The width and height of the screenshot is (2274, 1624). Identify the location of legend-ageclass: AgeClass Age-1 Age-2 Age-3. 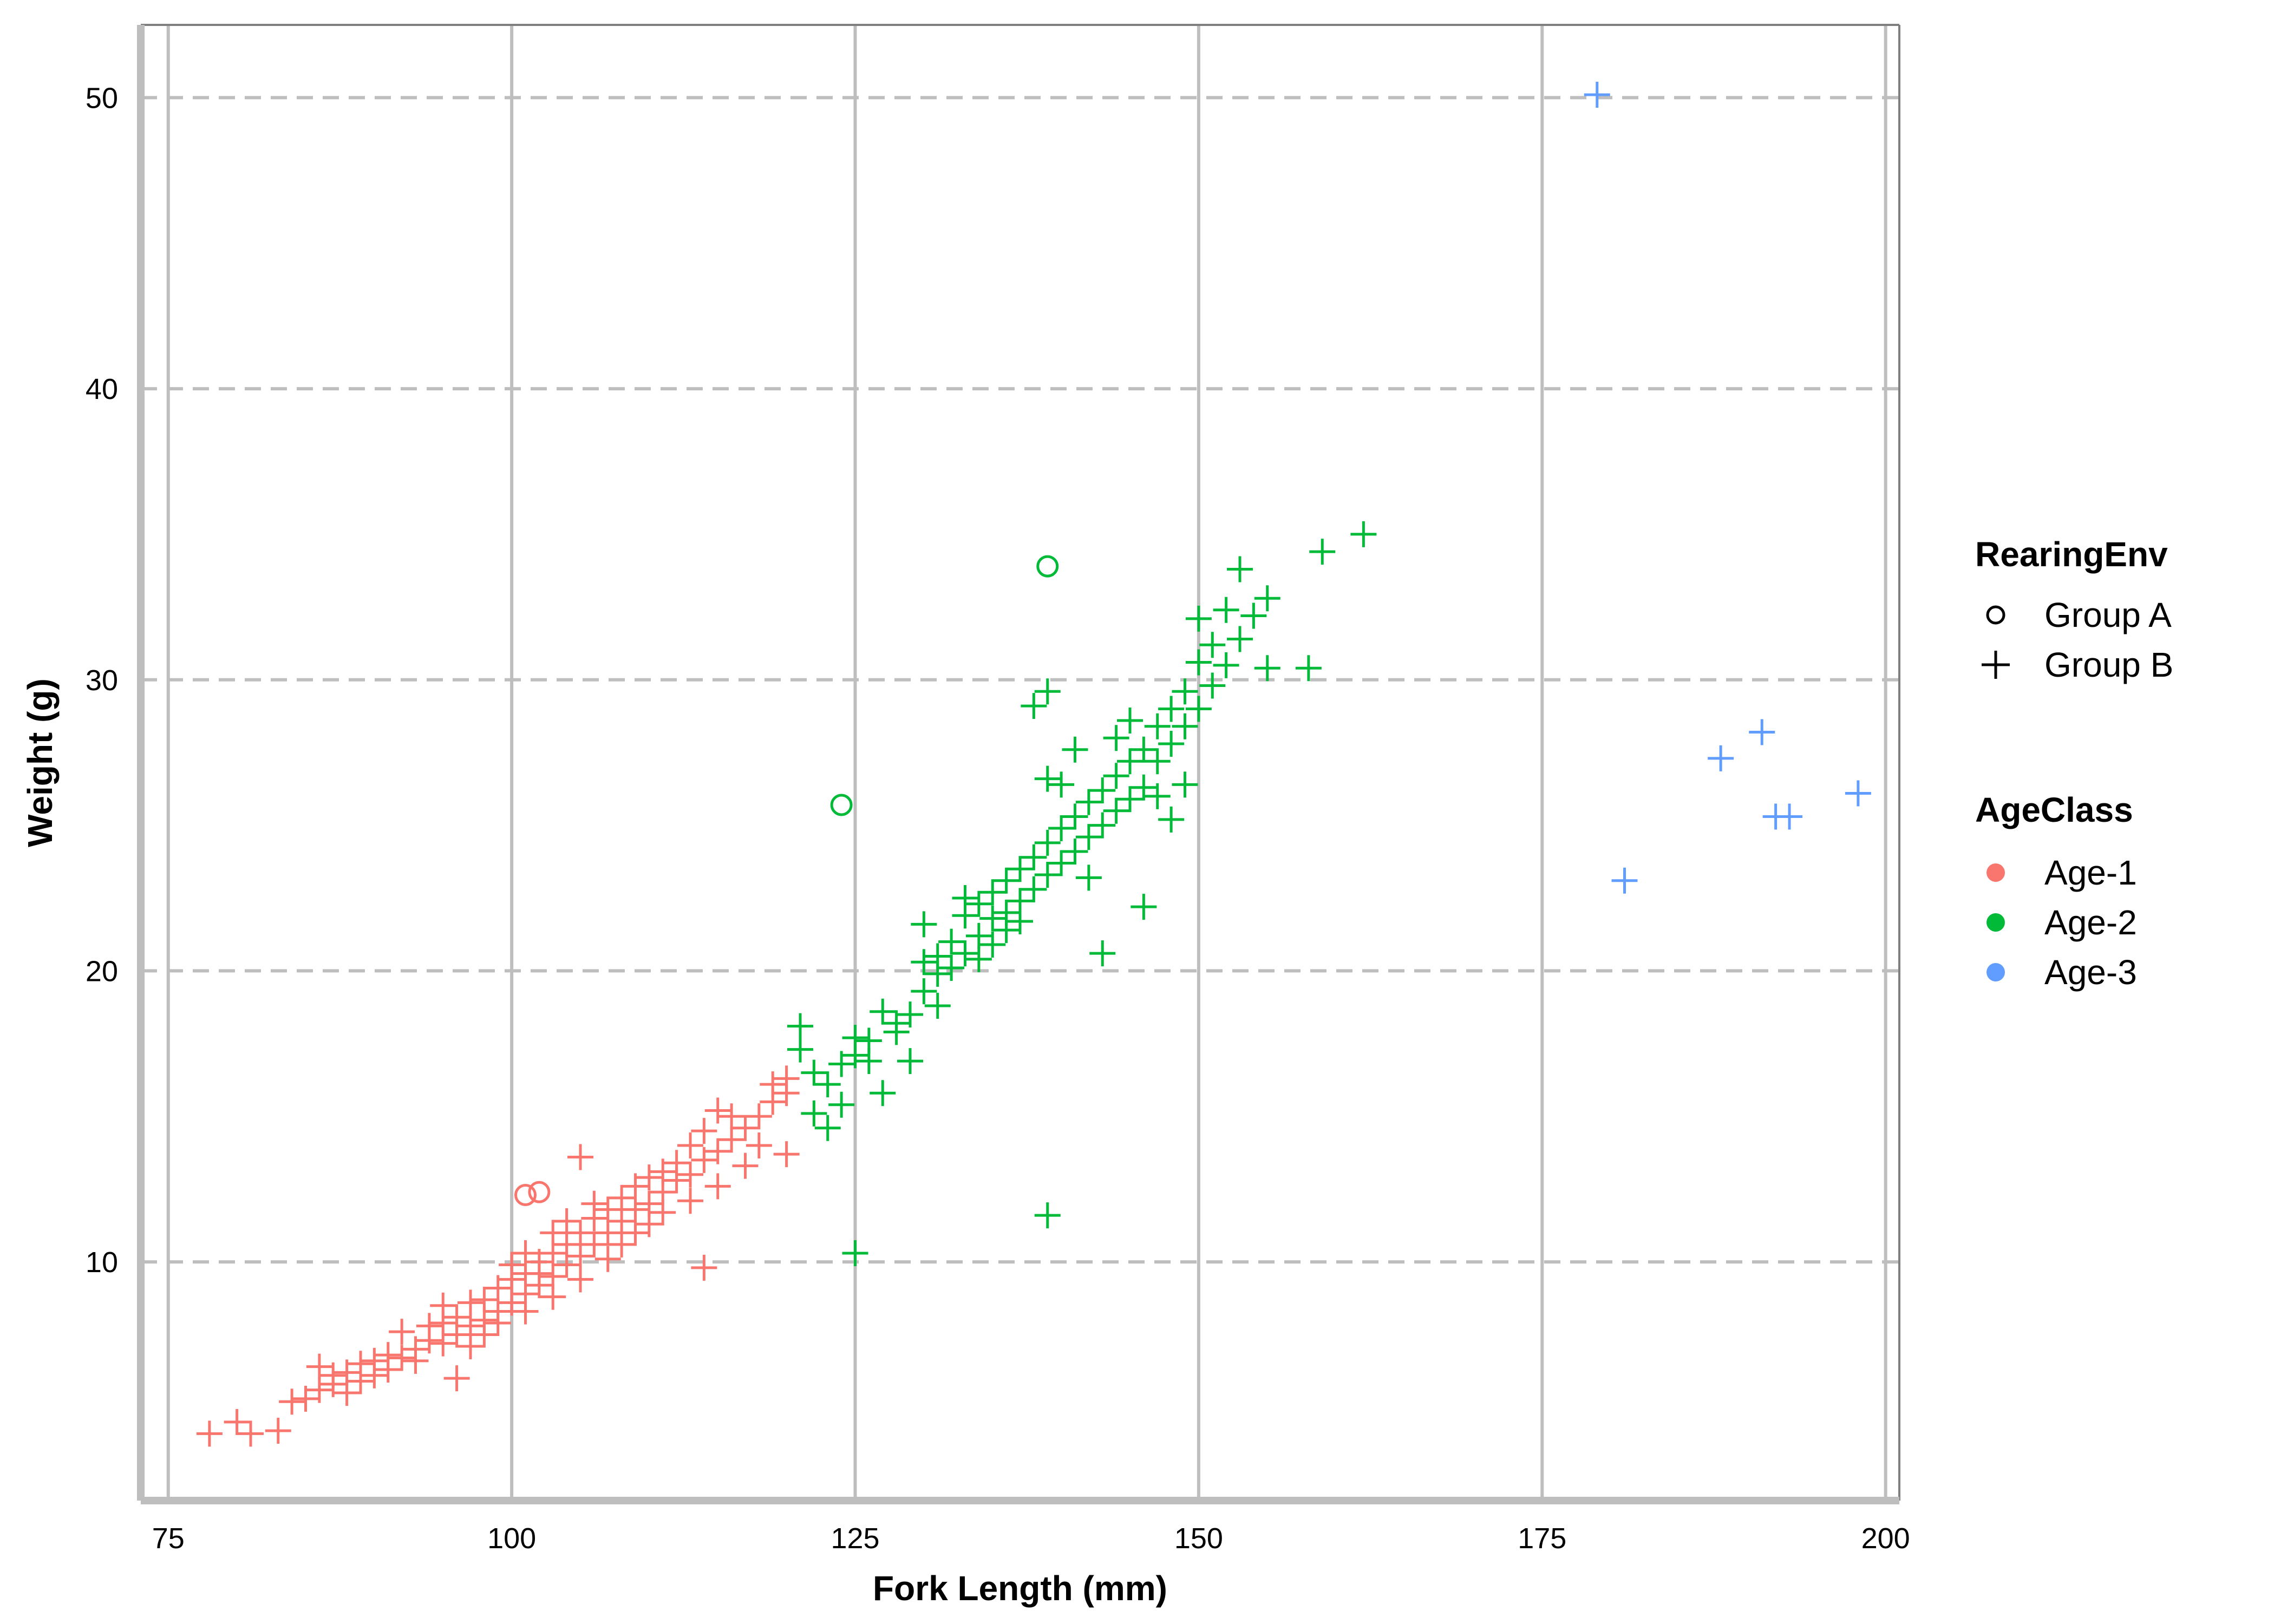
(2056, 891).